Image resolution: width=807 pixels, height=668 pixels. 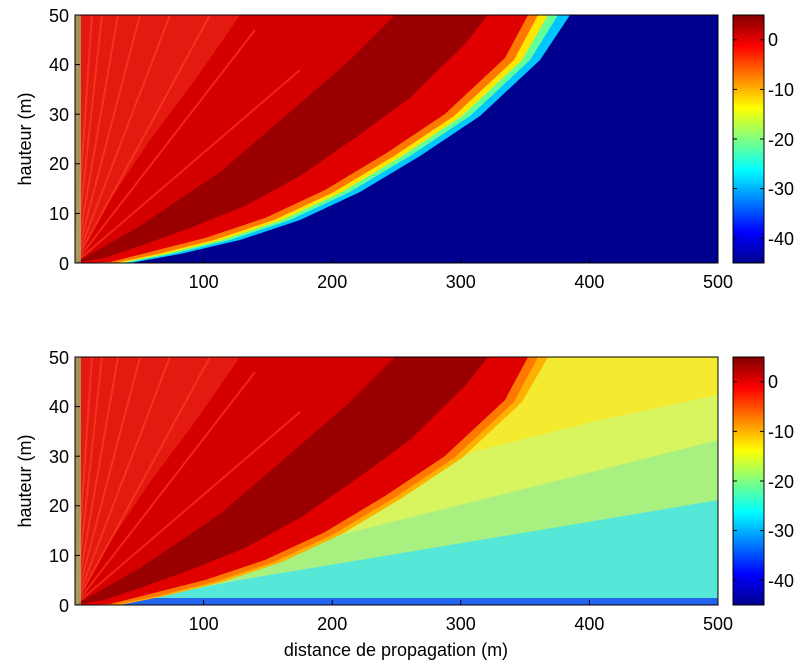 I want to click on top-y-ticks, so click(x=77, y=139).